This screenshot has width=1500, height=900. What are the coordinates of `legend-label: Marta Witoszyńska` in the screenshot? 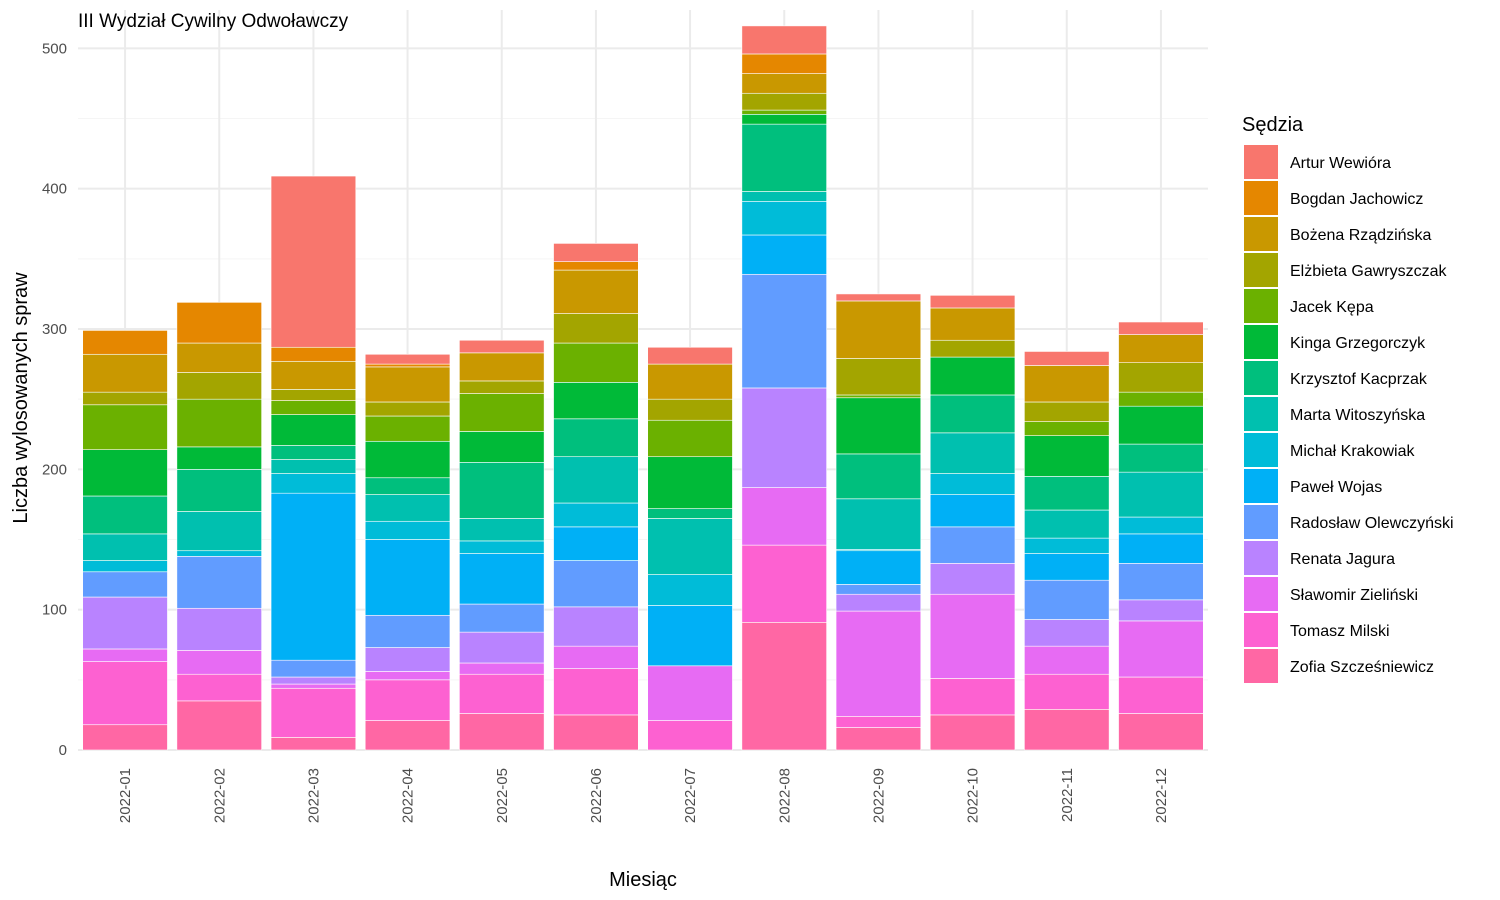 It's located at (1357, 415).